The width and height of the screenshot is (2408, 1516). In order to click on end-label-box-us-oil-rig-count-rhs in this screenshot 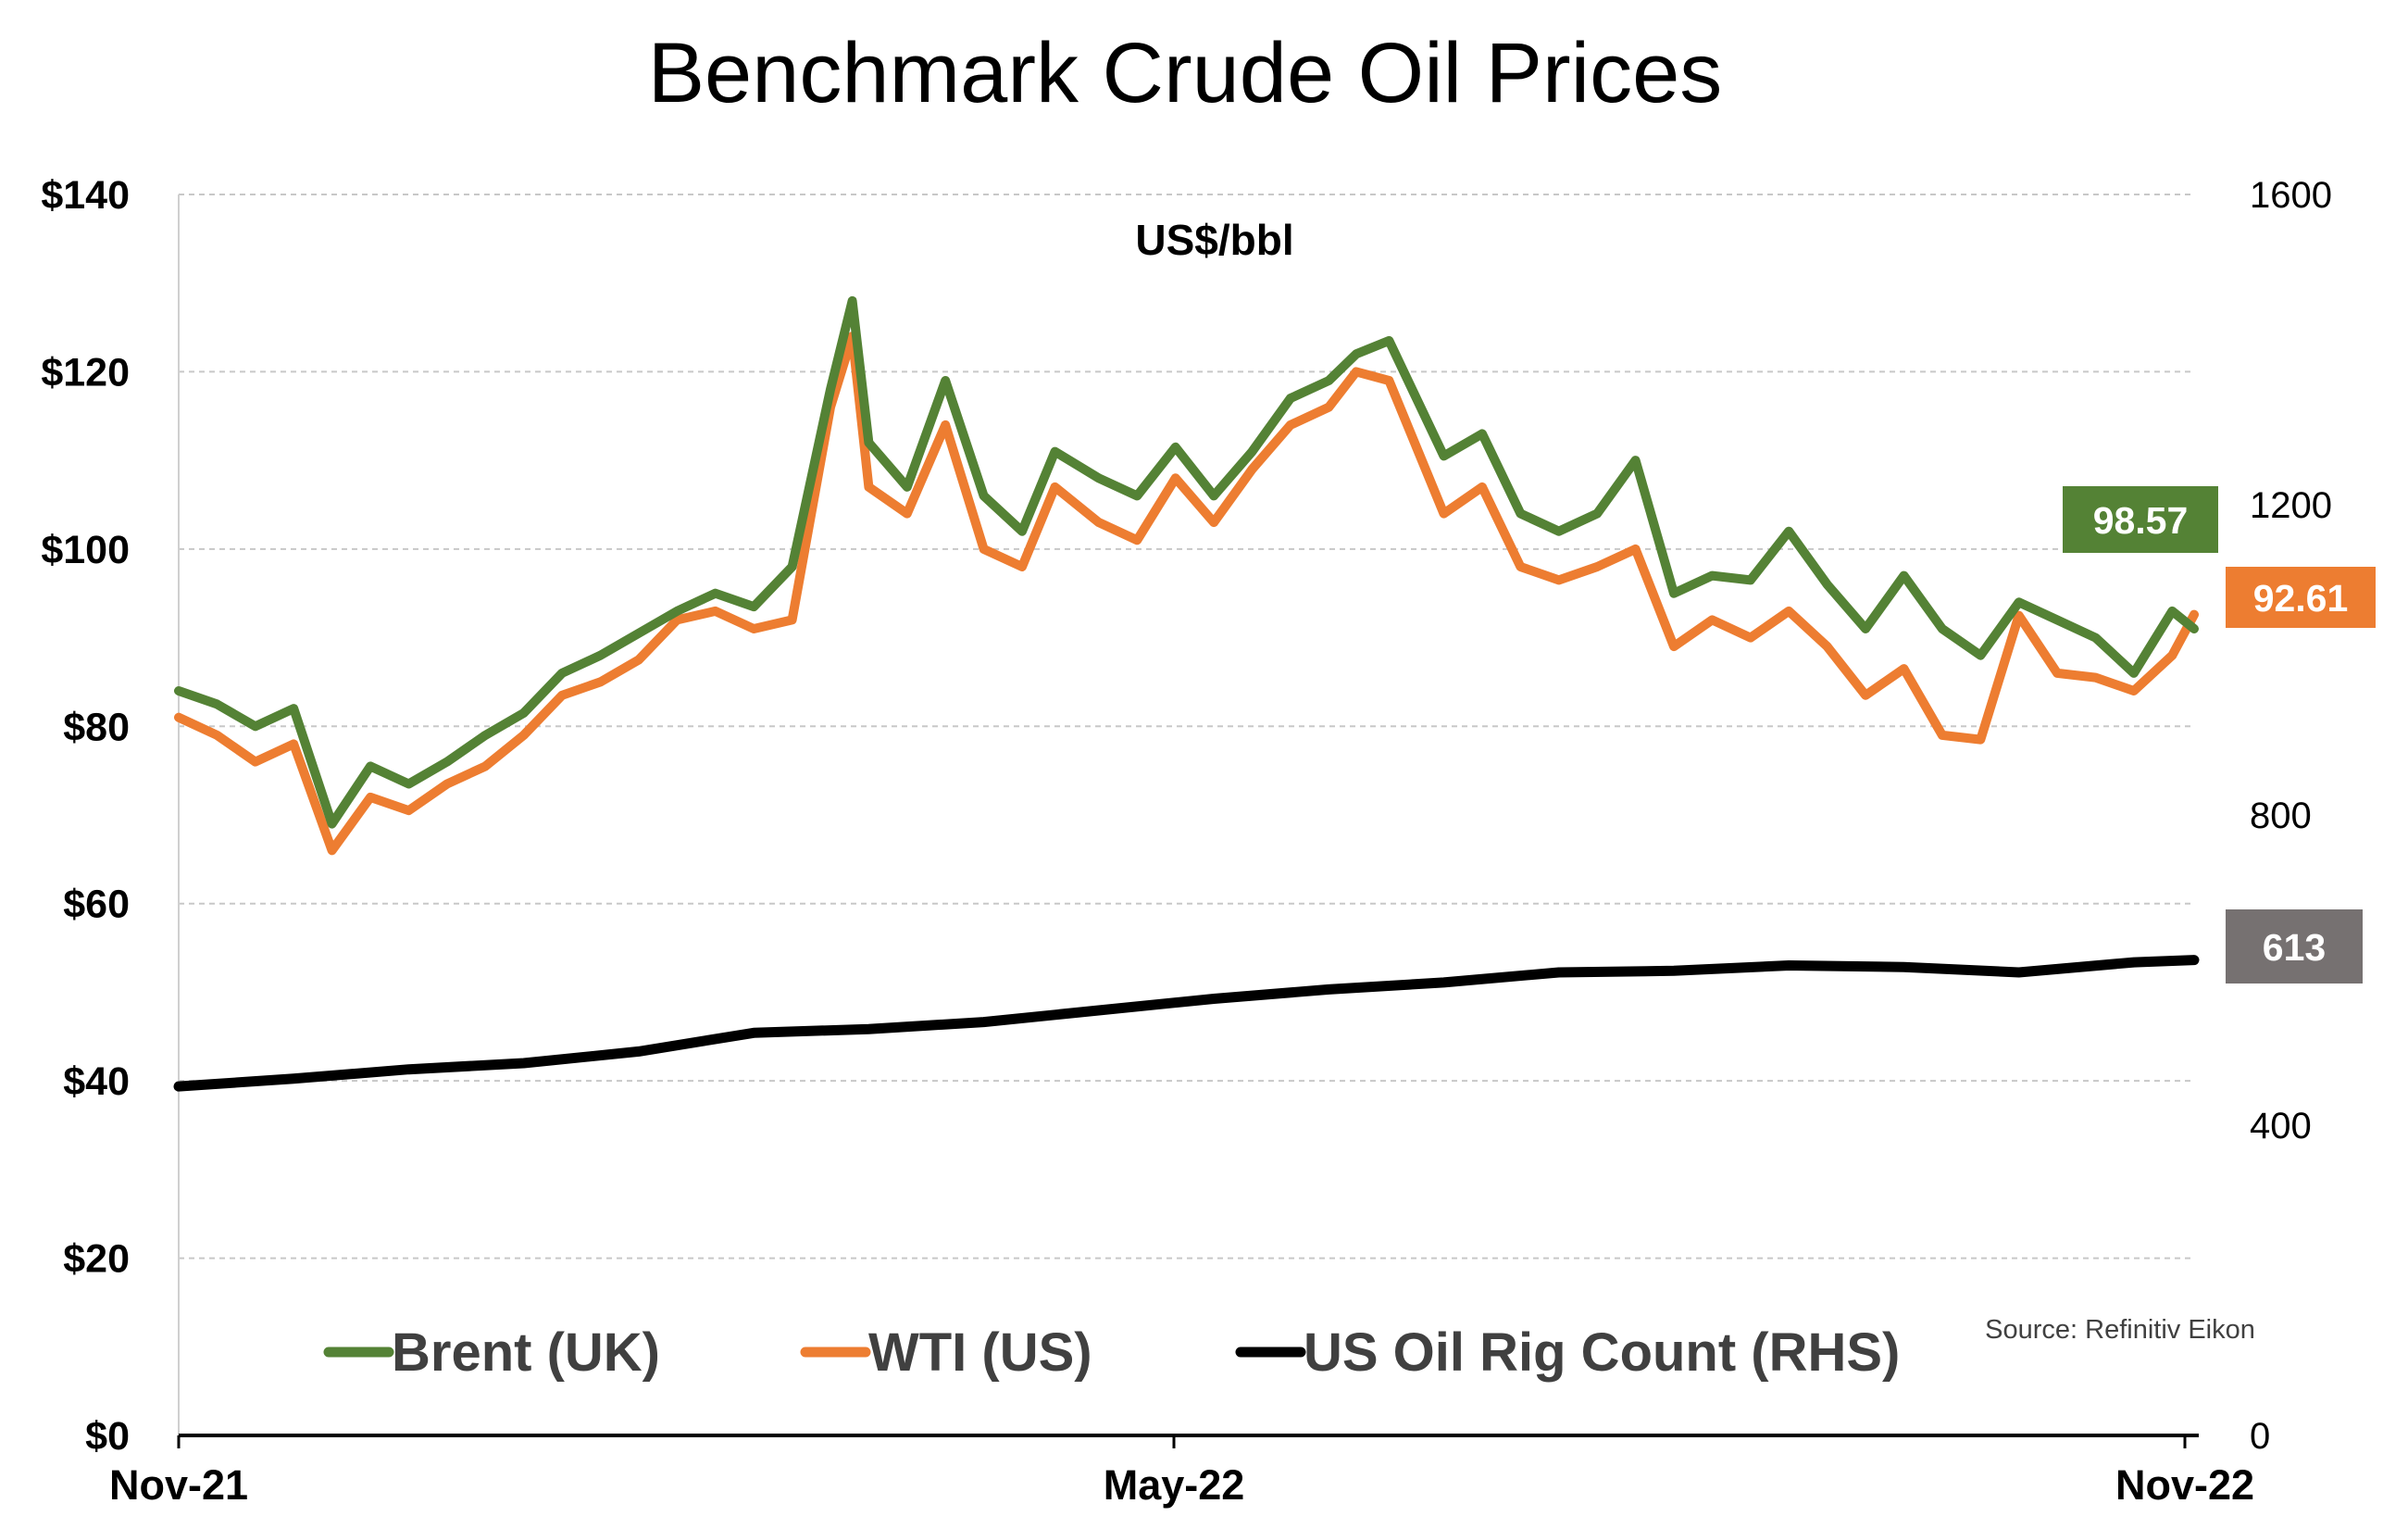, I will do `click(2294, 947)`.